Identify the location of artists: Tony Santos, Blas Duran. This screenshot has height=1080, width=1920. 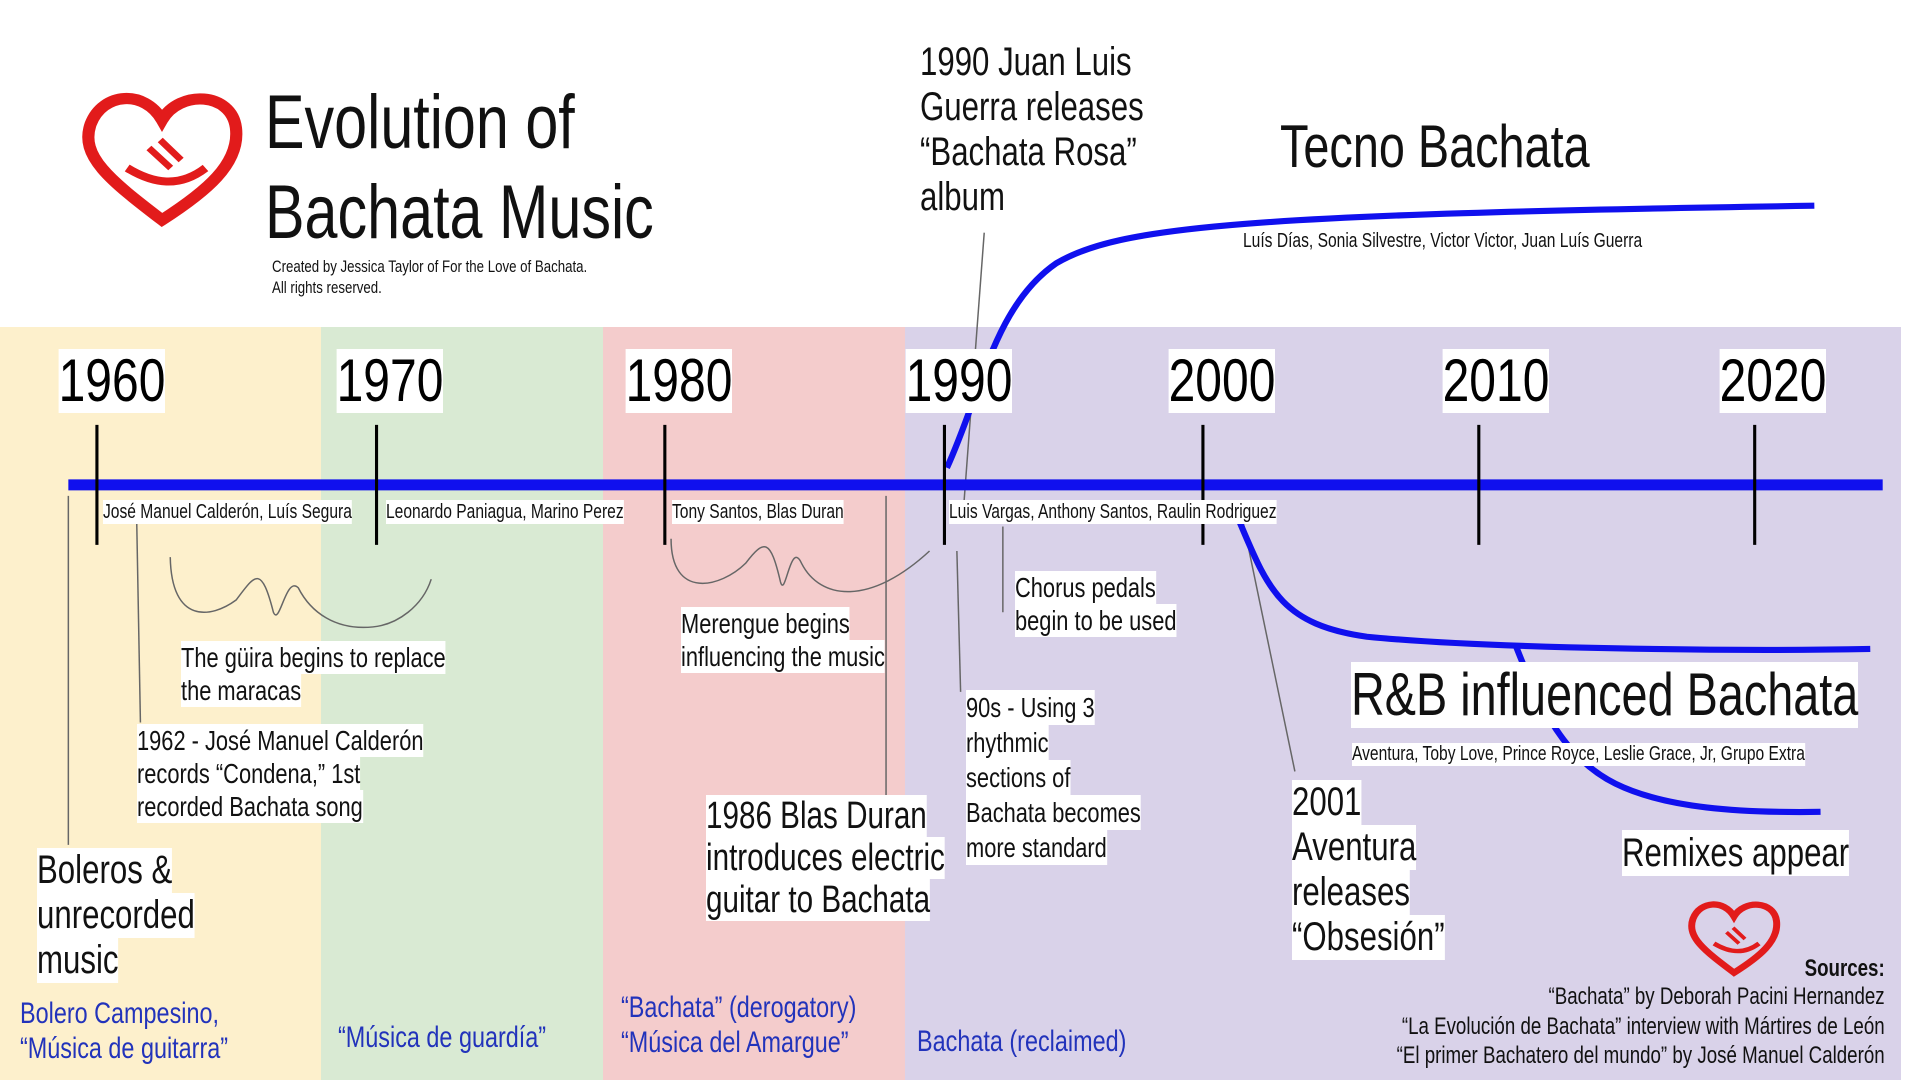
(758, 512).